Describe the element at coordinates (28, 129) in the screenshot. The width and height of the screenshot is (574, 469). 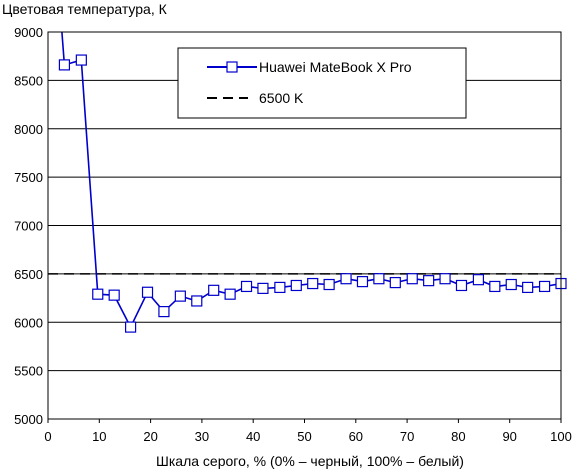
I see `y-tick-label: 8000` at that location.